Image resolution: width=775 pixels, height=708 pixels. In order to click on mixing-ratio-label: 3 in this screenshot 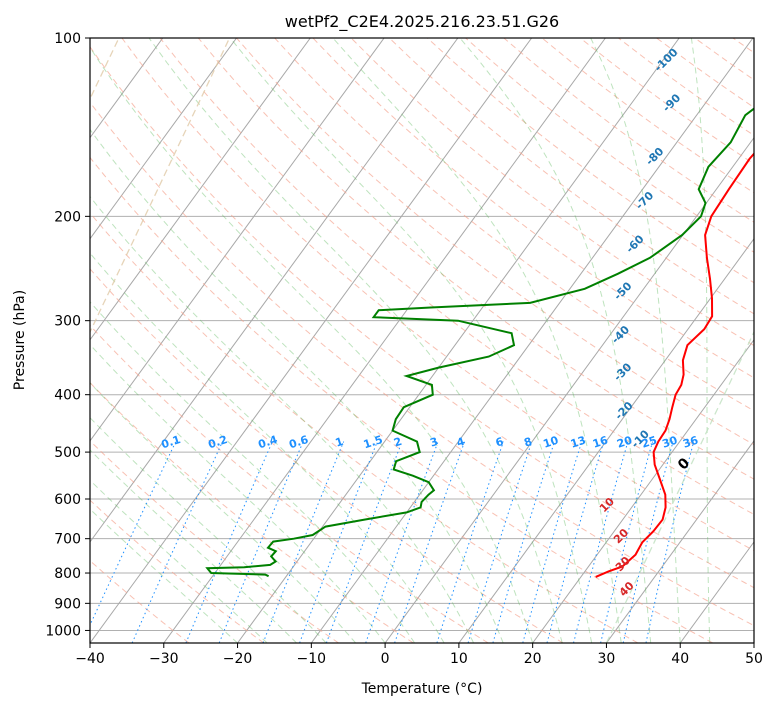, I will do `click(433, 442)`.